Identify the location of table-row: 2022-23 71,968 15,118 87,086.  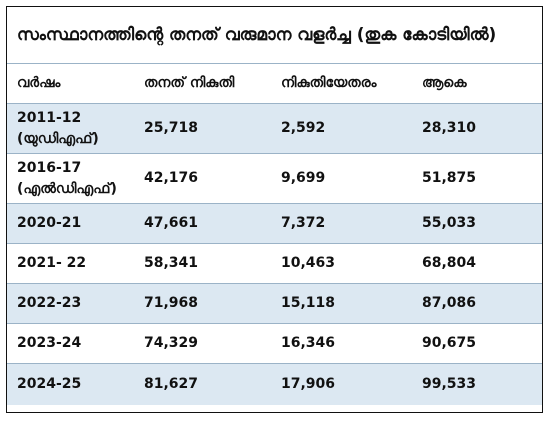
(274, 304).